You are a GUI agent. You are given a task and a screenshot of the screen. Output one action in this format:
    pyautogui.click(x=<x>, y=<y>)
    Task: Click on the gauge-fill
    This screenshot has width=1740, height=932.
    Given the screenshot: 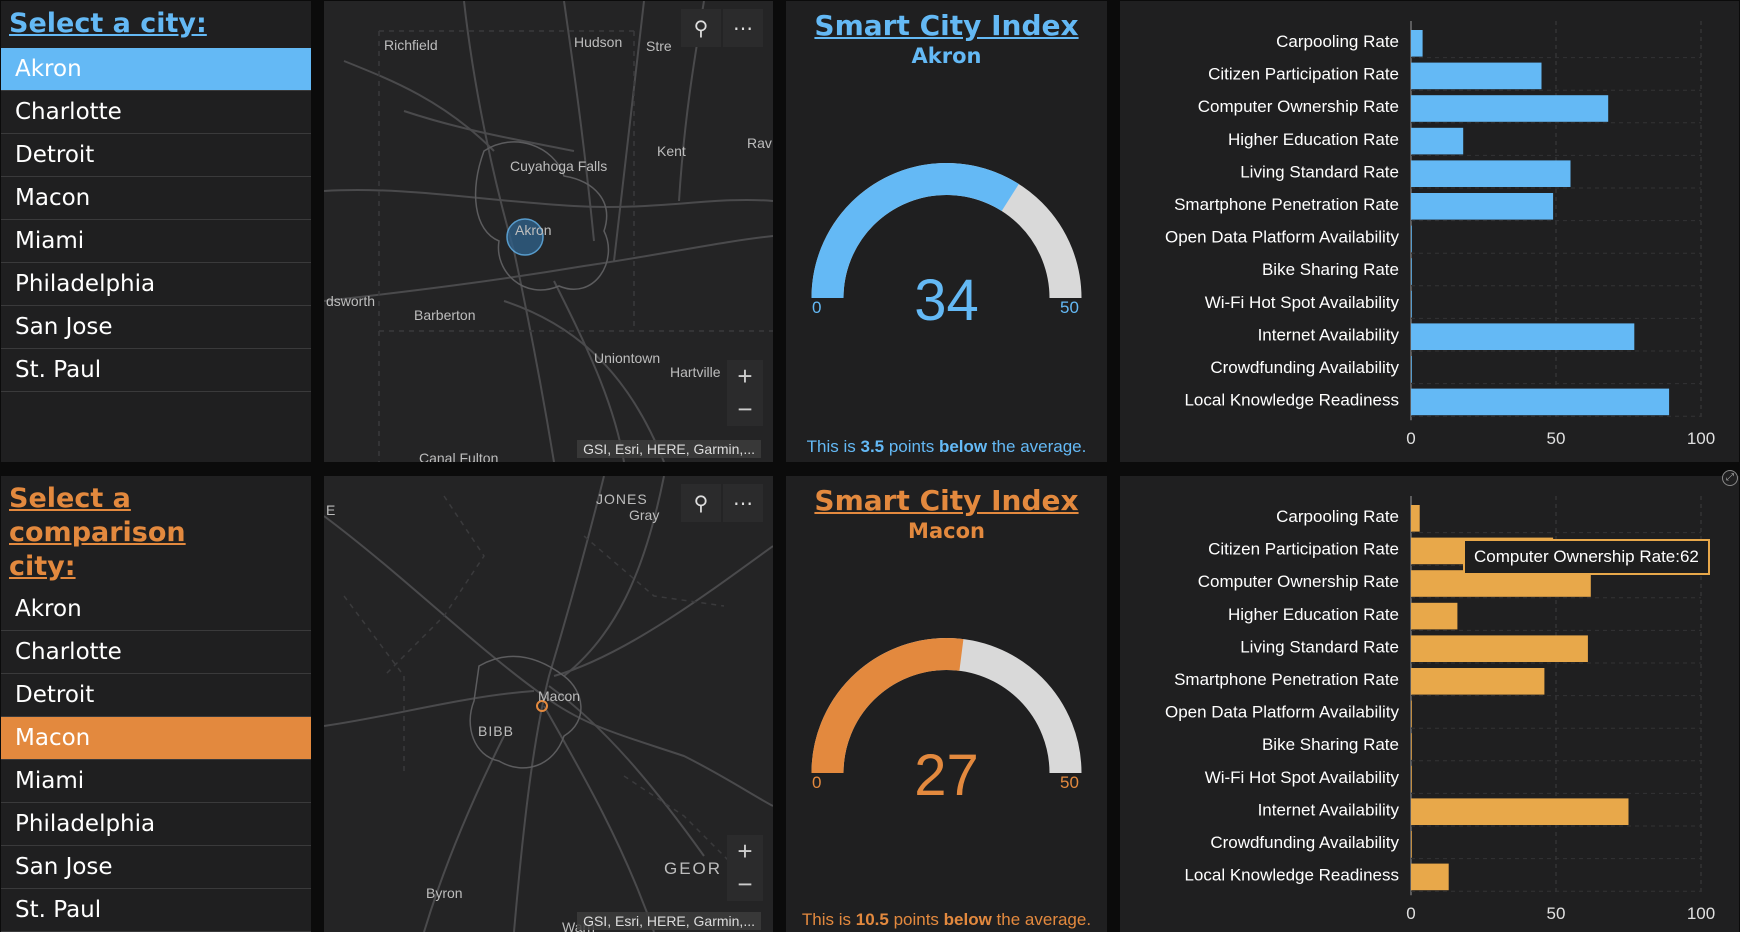 What is the action you would take?
    pyautogui.click(x=915, y=231)
    